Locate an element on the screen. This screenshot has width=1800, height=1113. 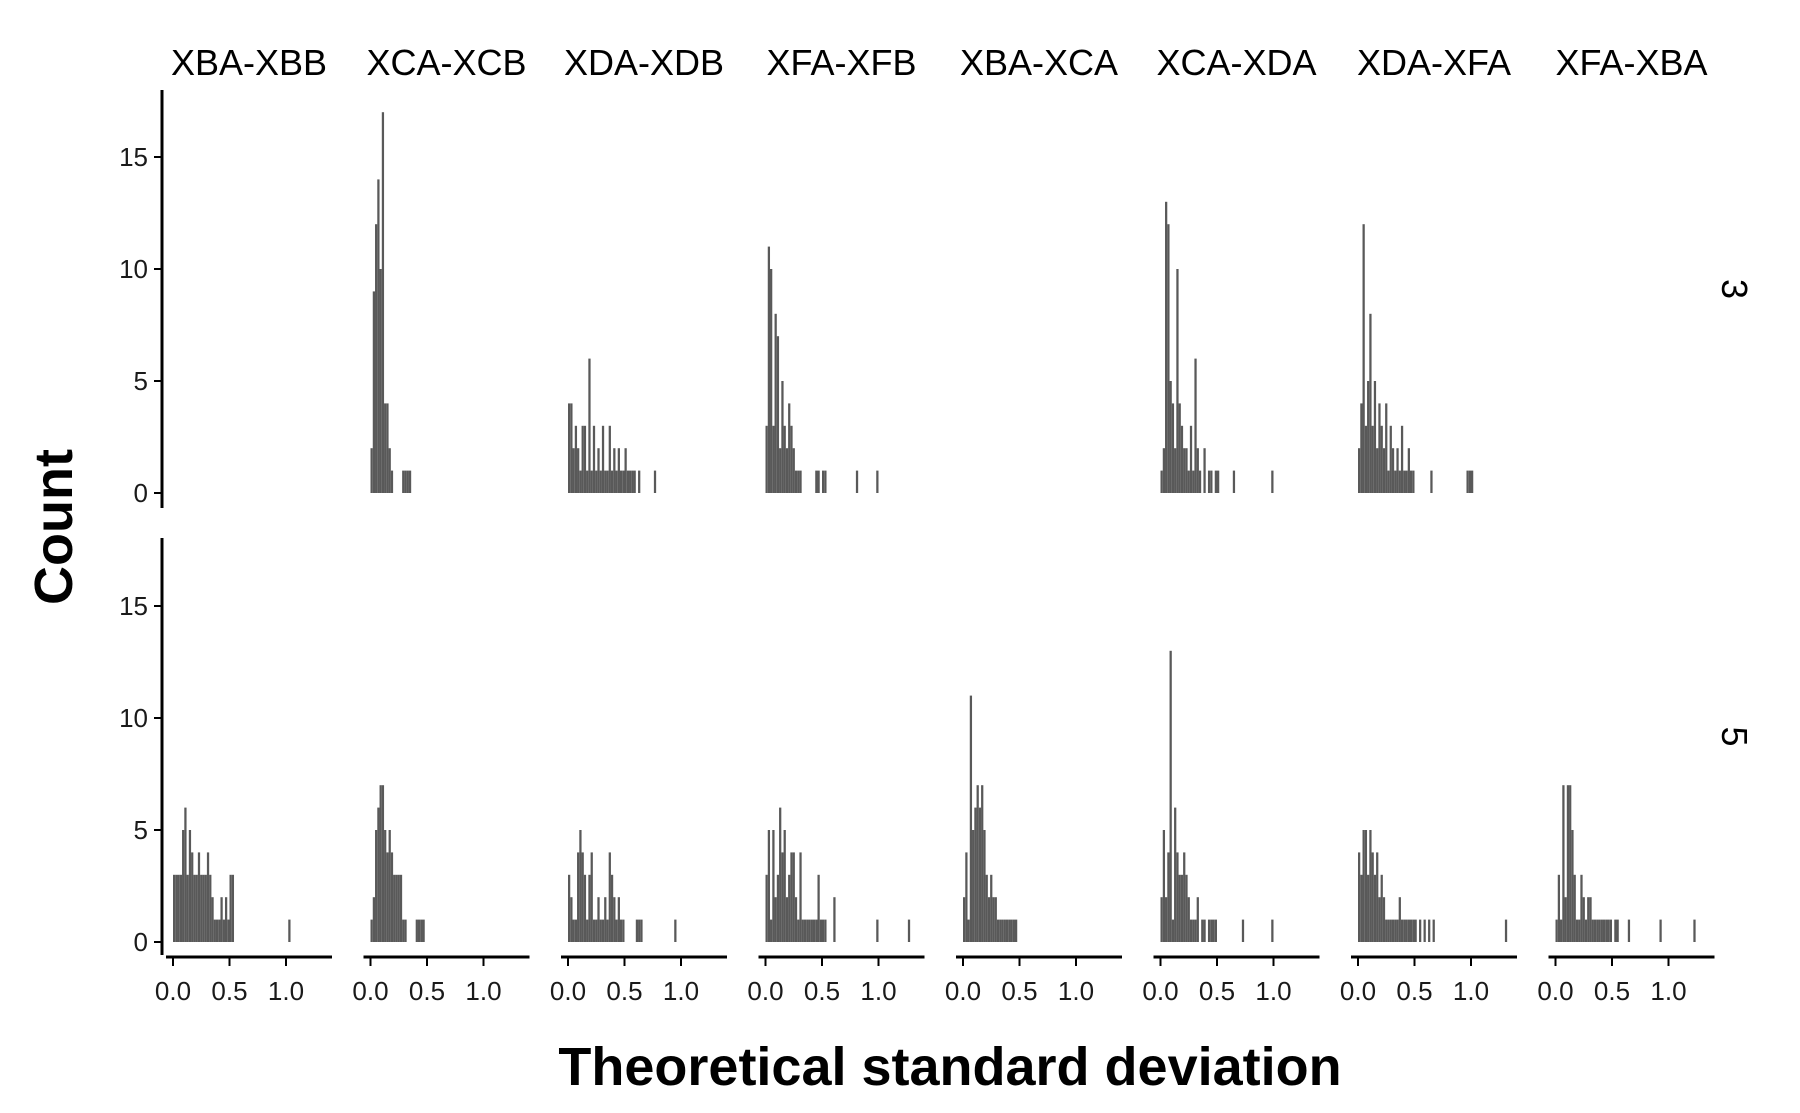
panel-3-xda-xdb is located at coordinates (612, 425).